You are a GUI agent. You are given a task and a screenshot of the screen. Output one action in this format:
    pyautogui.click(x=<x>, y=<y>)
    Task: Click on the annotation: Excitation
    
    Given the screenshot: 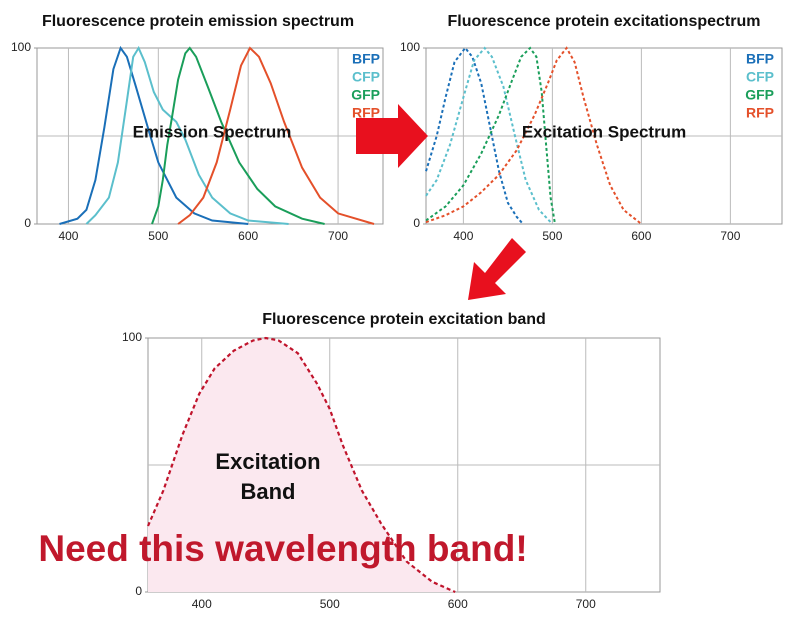 What is the action you would take?
    pyautogui.click(x=267, y=461)
    